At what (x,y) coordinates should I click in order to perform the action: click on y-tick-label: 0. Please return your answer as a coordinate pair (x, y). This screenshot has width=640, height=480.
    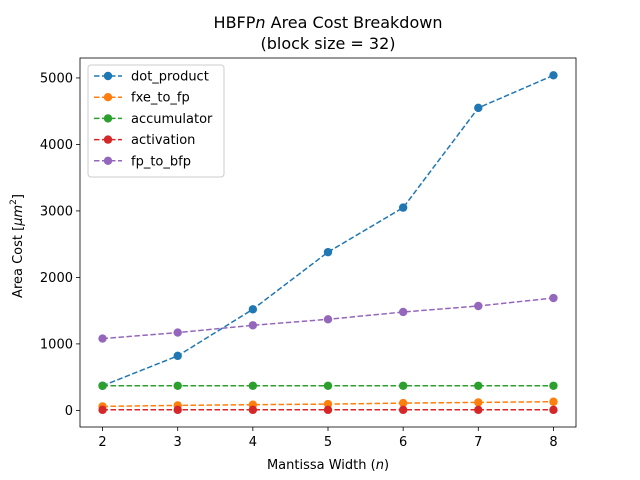
    Looking at the image, I should click on (69, 411).